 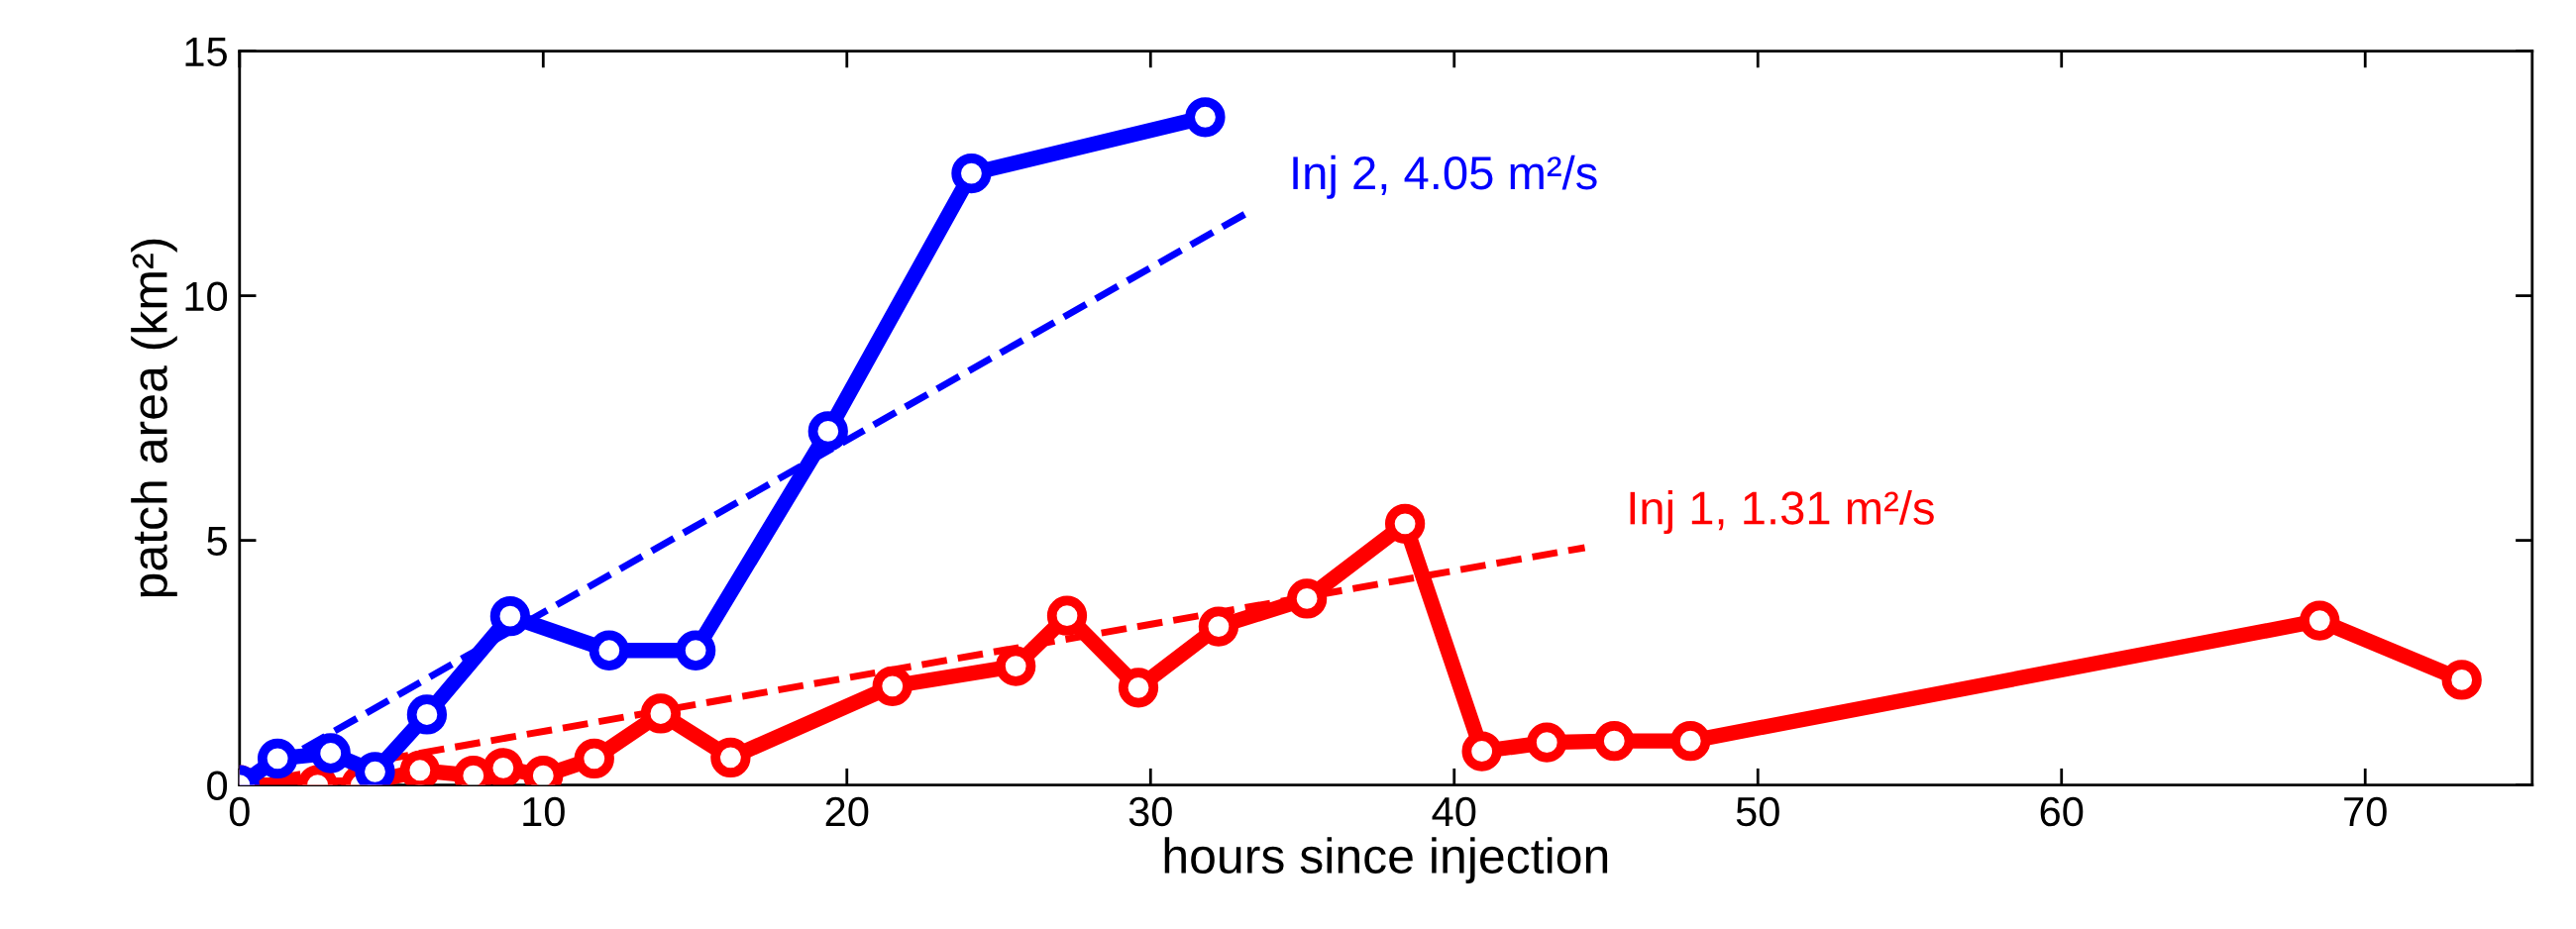 What do you see at coordinates (206, 53) in the screenshot?
I see `y-tick-label: 15` at bounding box center [206, 53].